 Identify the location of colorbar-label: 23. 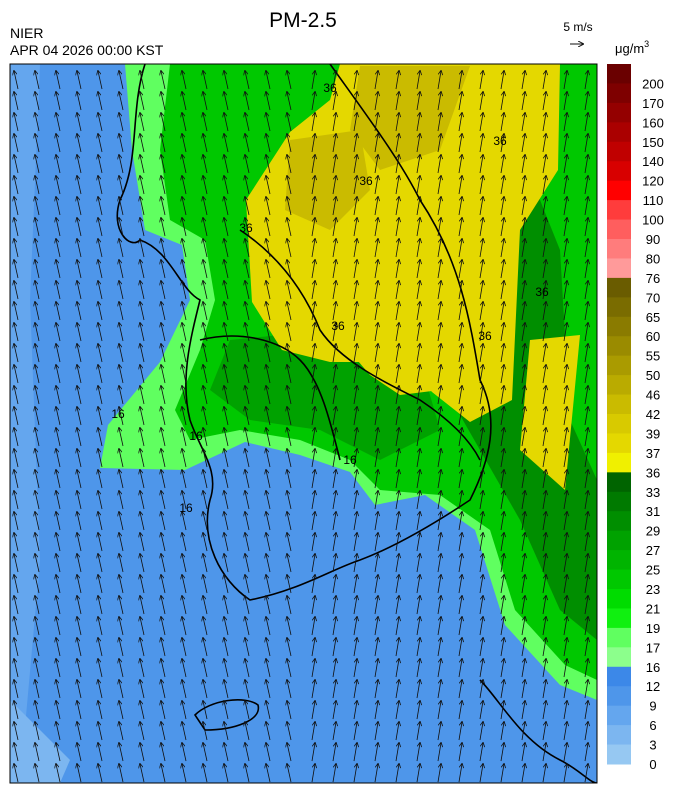
(653, 589).